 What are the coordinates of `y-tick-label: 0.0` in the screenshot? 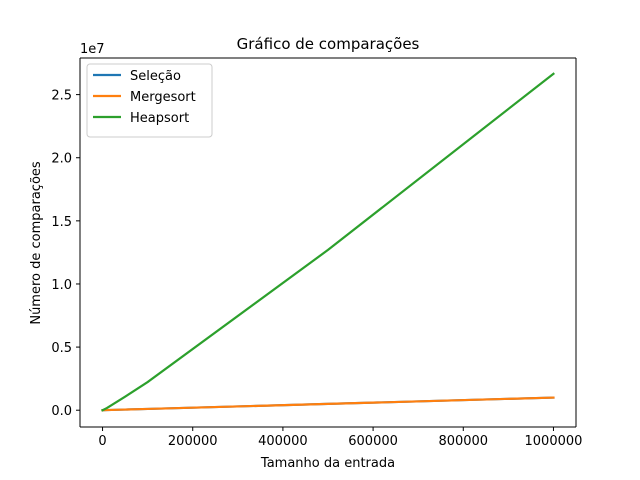 It's located at (61, 411).